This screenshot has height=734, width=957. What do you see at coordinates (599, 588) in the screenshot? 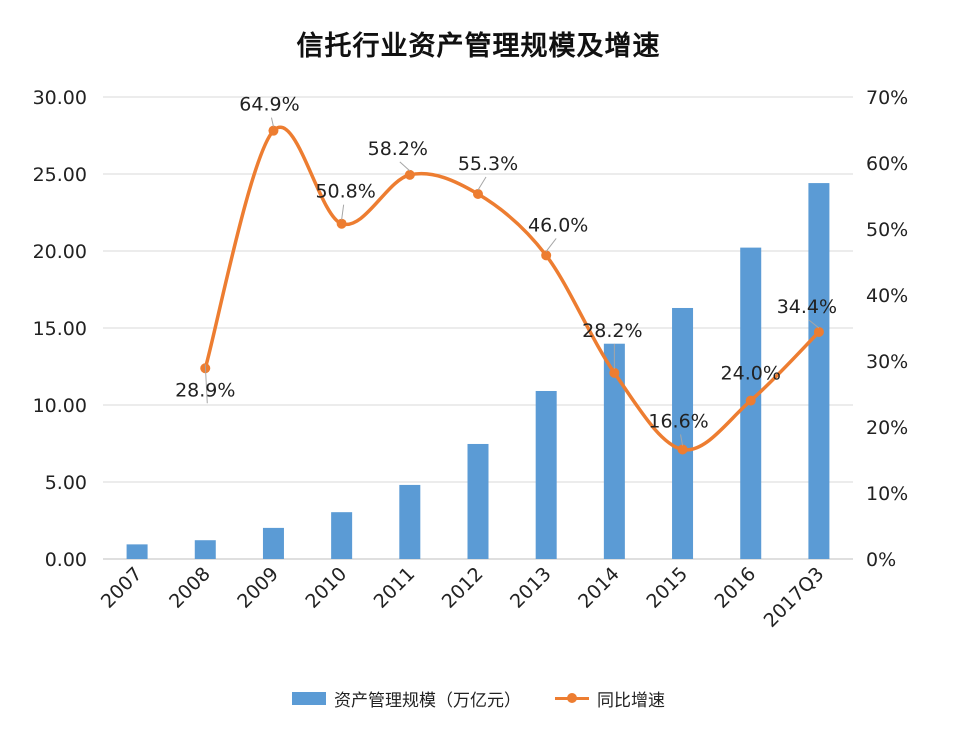
I see `x-tick-label: 2014` at bounding box center [599, 588].